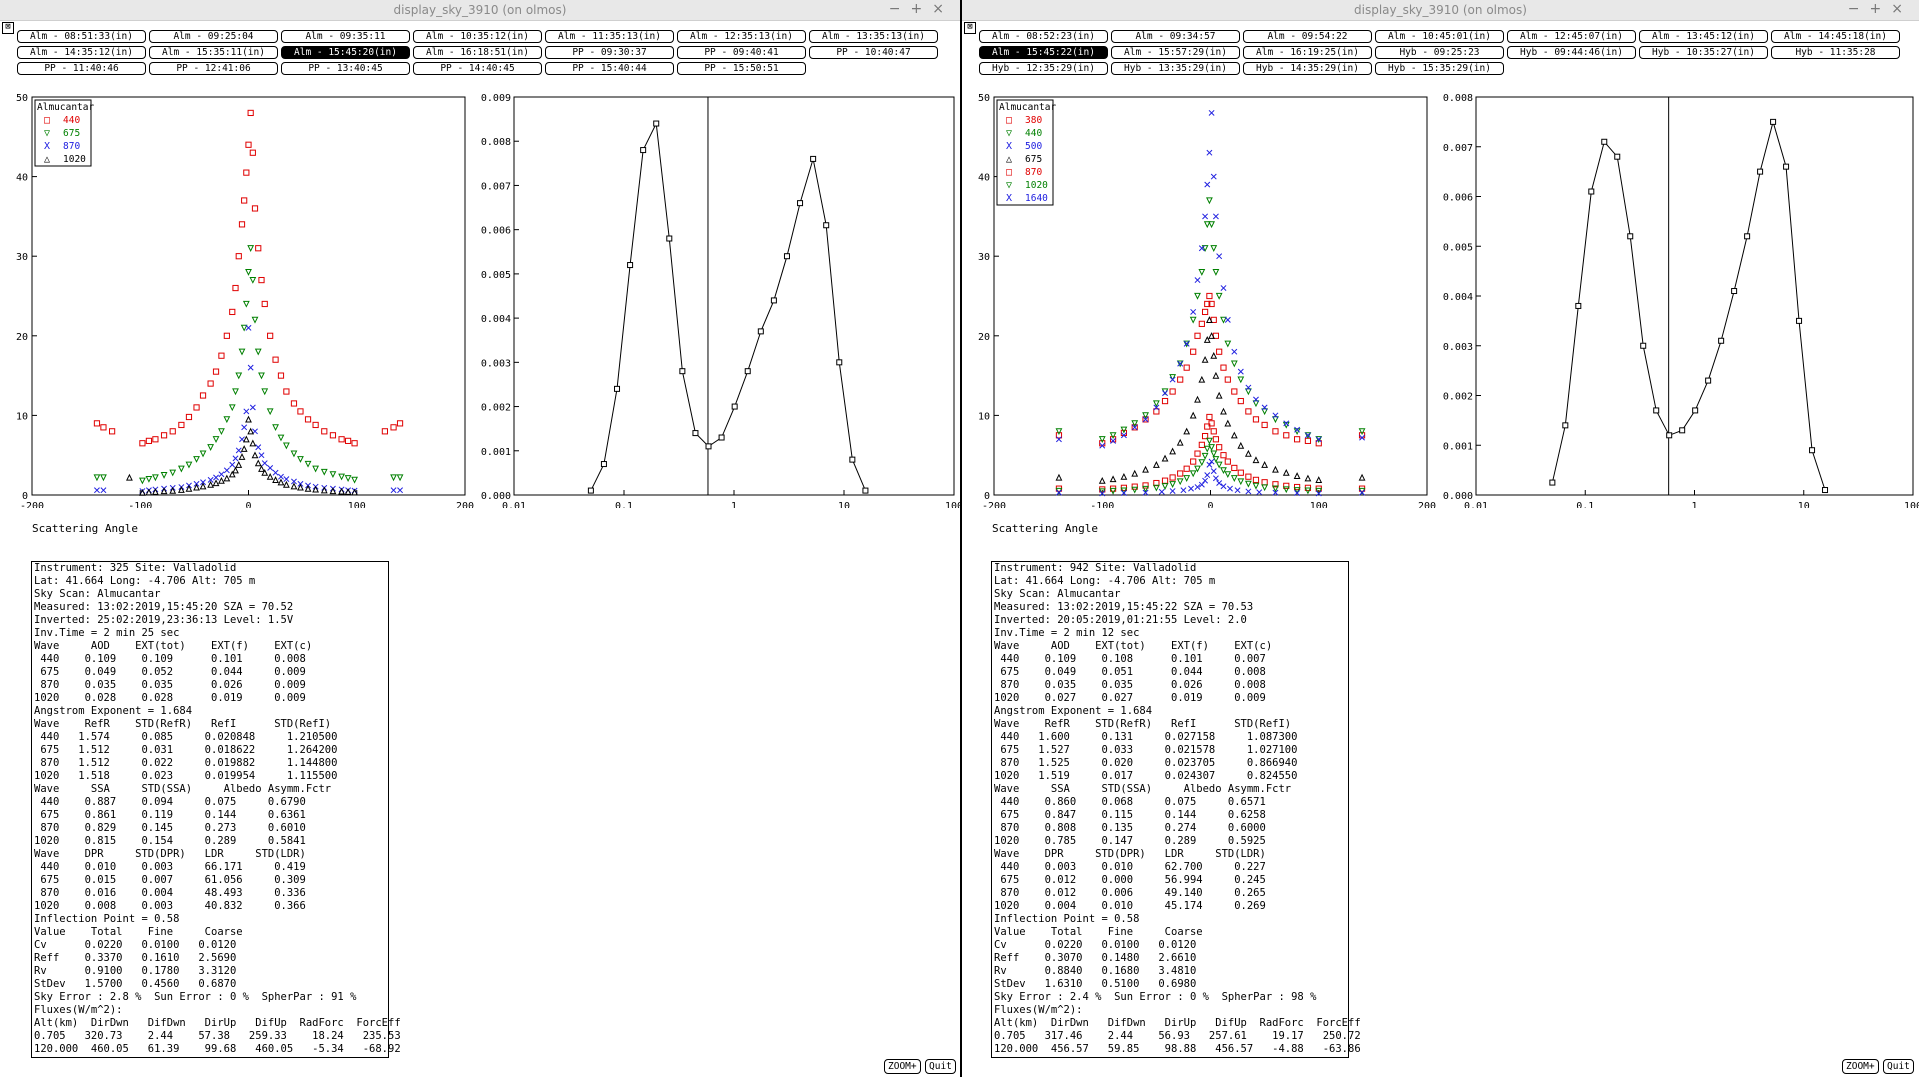  What do you see at coordinates (1130, 828) in the screenshot?
I see `info-line: 870 0.808 0.135 0.274 0.6000` at bounding box center [1130, 828].